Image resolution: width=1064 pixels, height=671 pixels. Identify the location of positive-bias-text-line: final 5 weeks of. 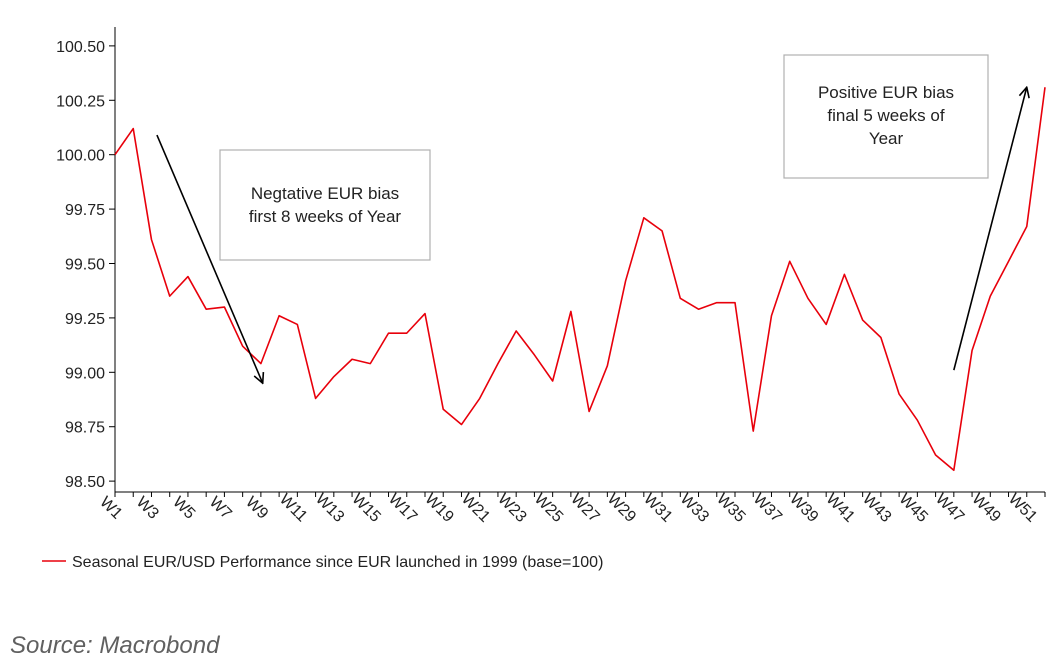
(885, 115).